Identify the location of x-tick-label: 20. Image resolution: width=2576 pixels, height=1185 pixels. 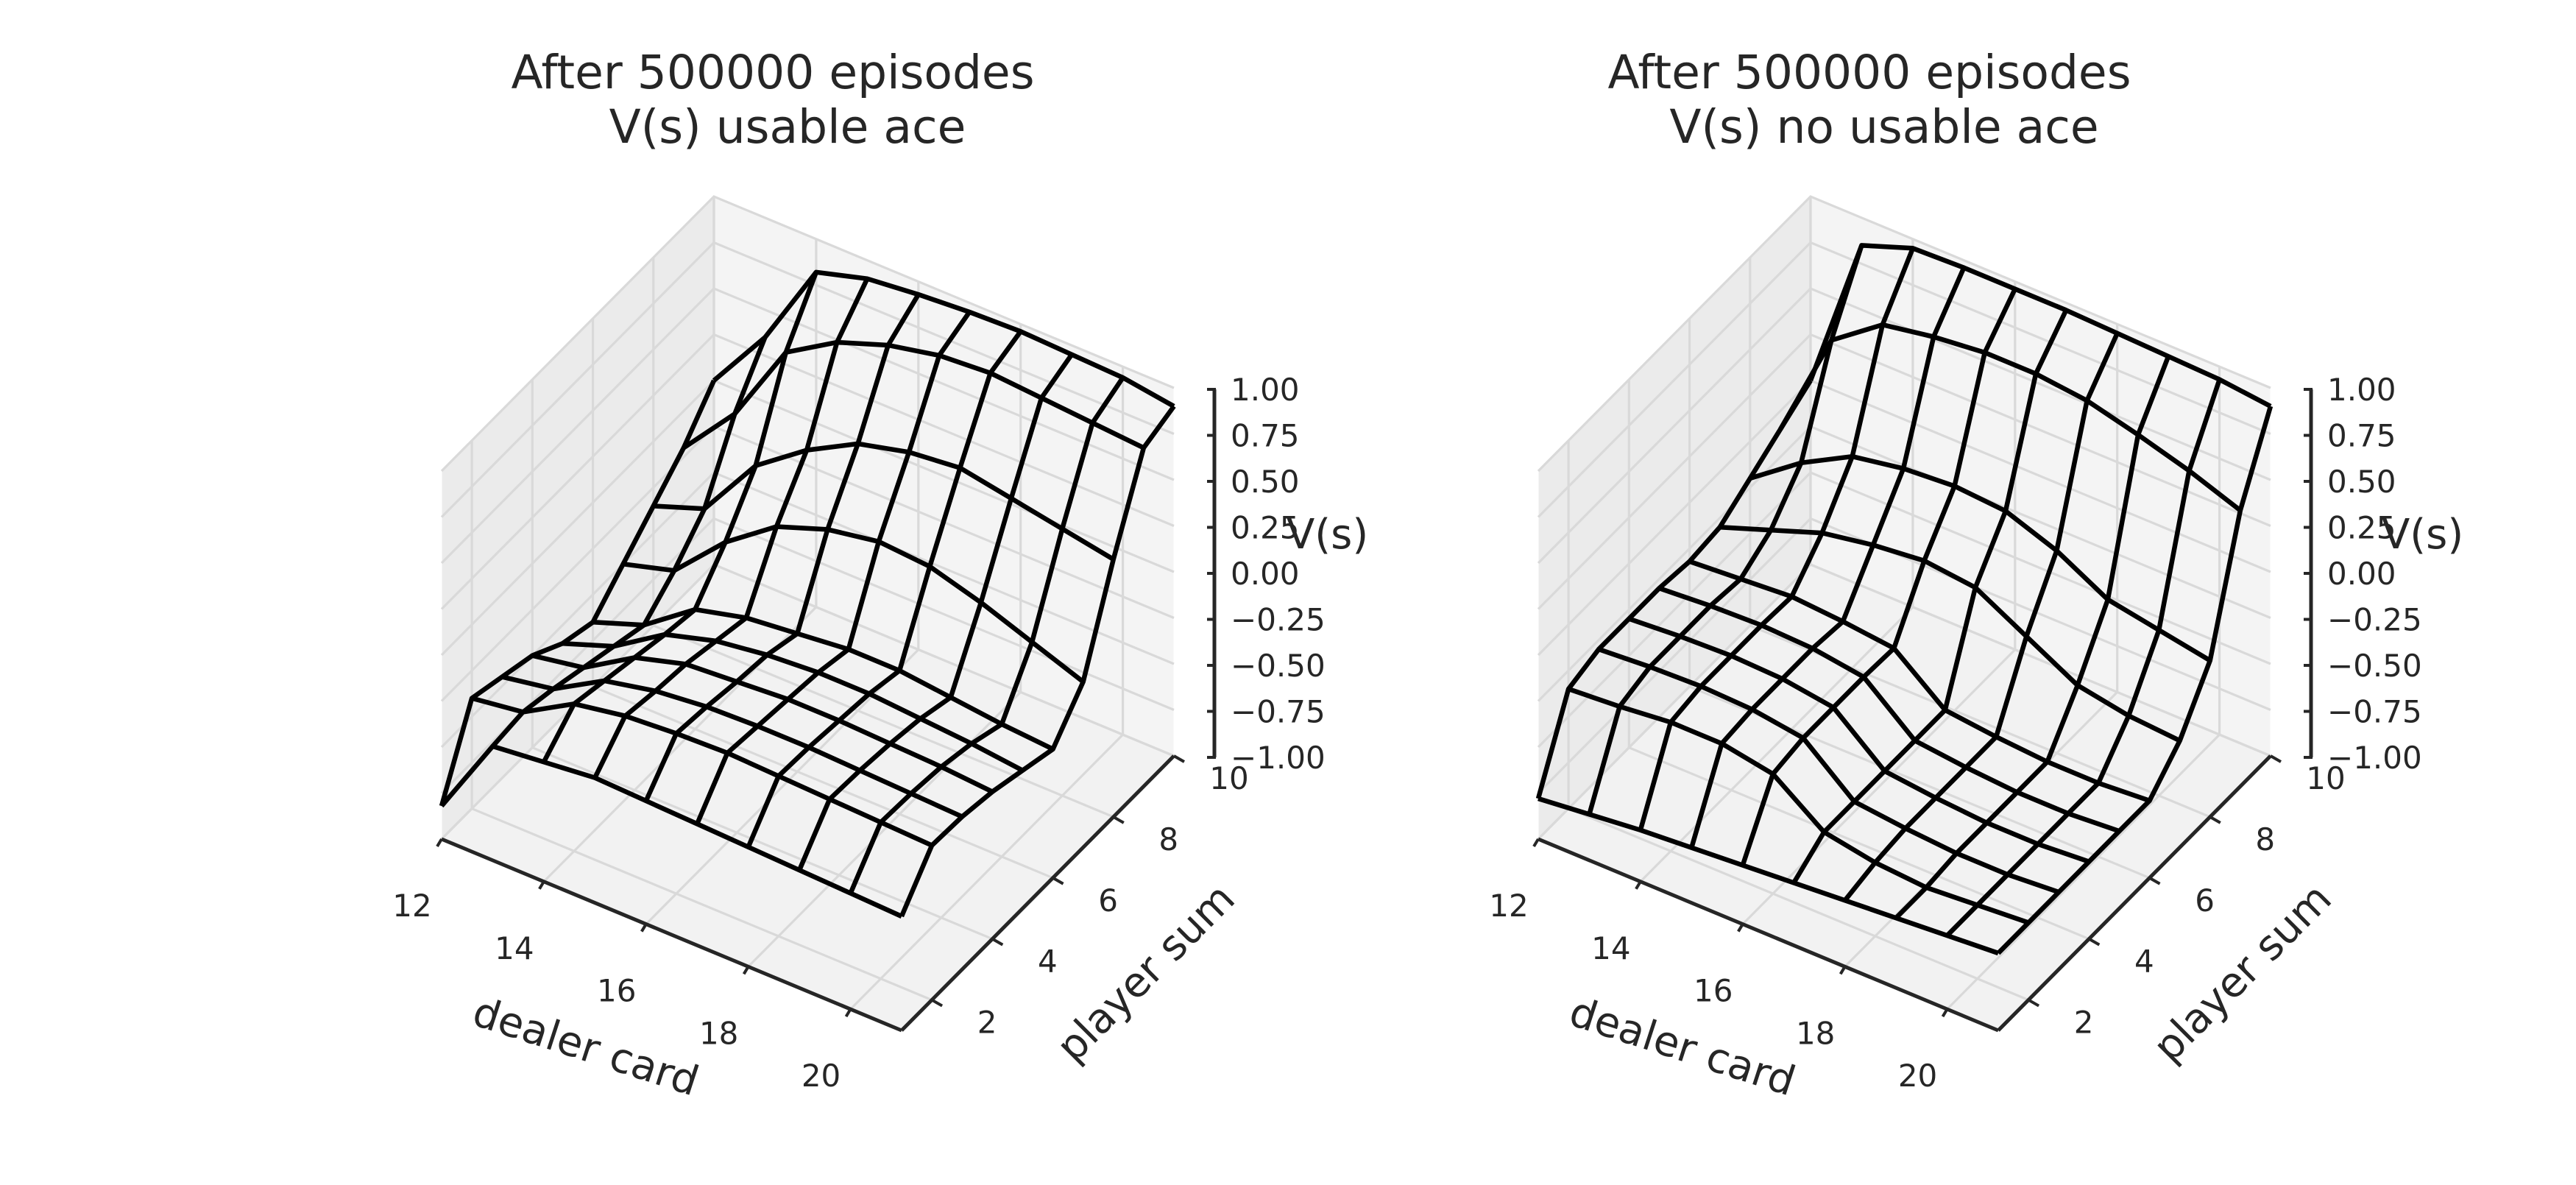
(1918, 1076).